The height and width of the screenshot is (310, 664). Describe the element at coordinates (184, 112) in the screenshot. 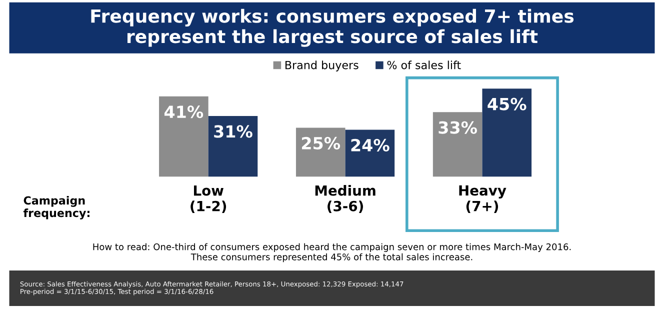

I see `data-label: 41%` at that location.